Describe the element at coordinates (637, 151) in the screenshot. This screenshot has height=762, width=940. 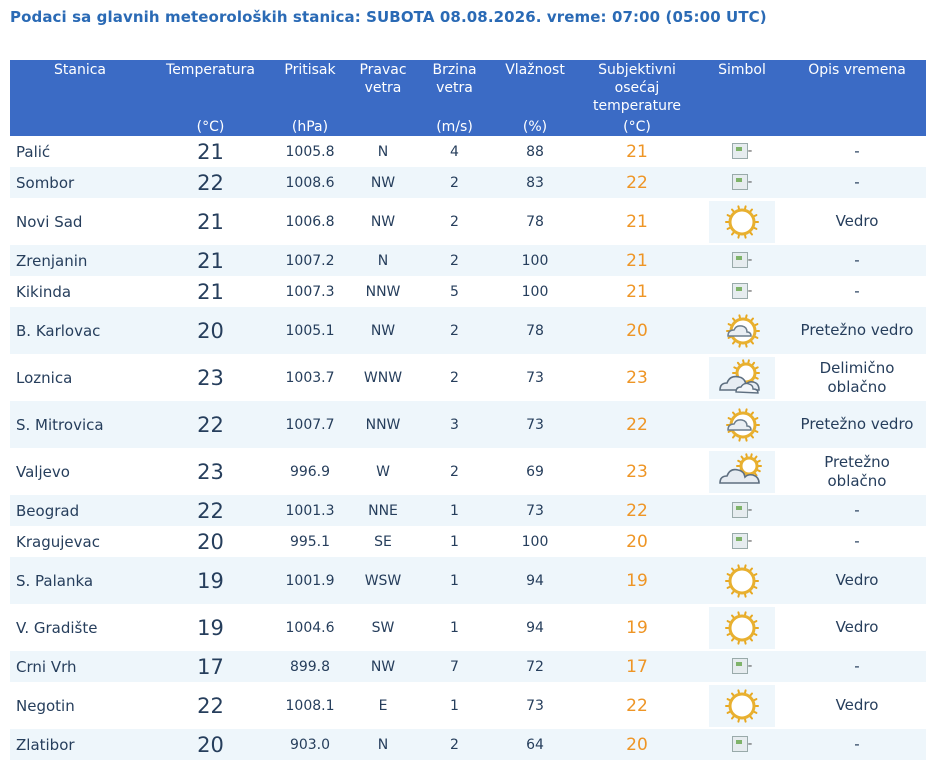
I see `feels-like-cell: 21` at that location.